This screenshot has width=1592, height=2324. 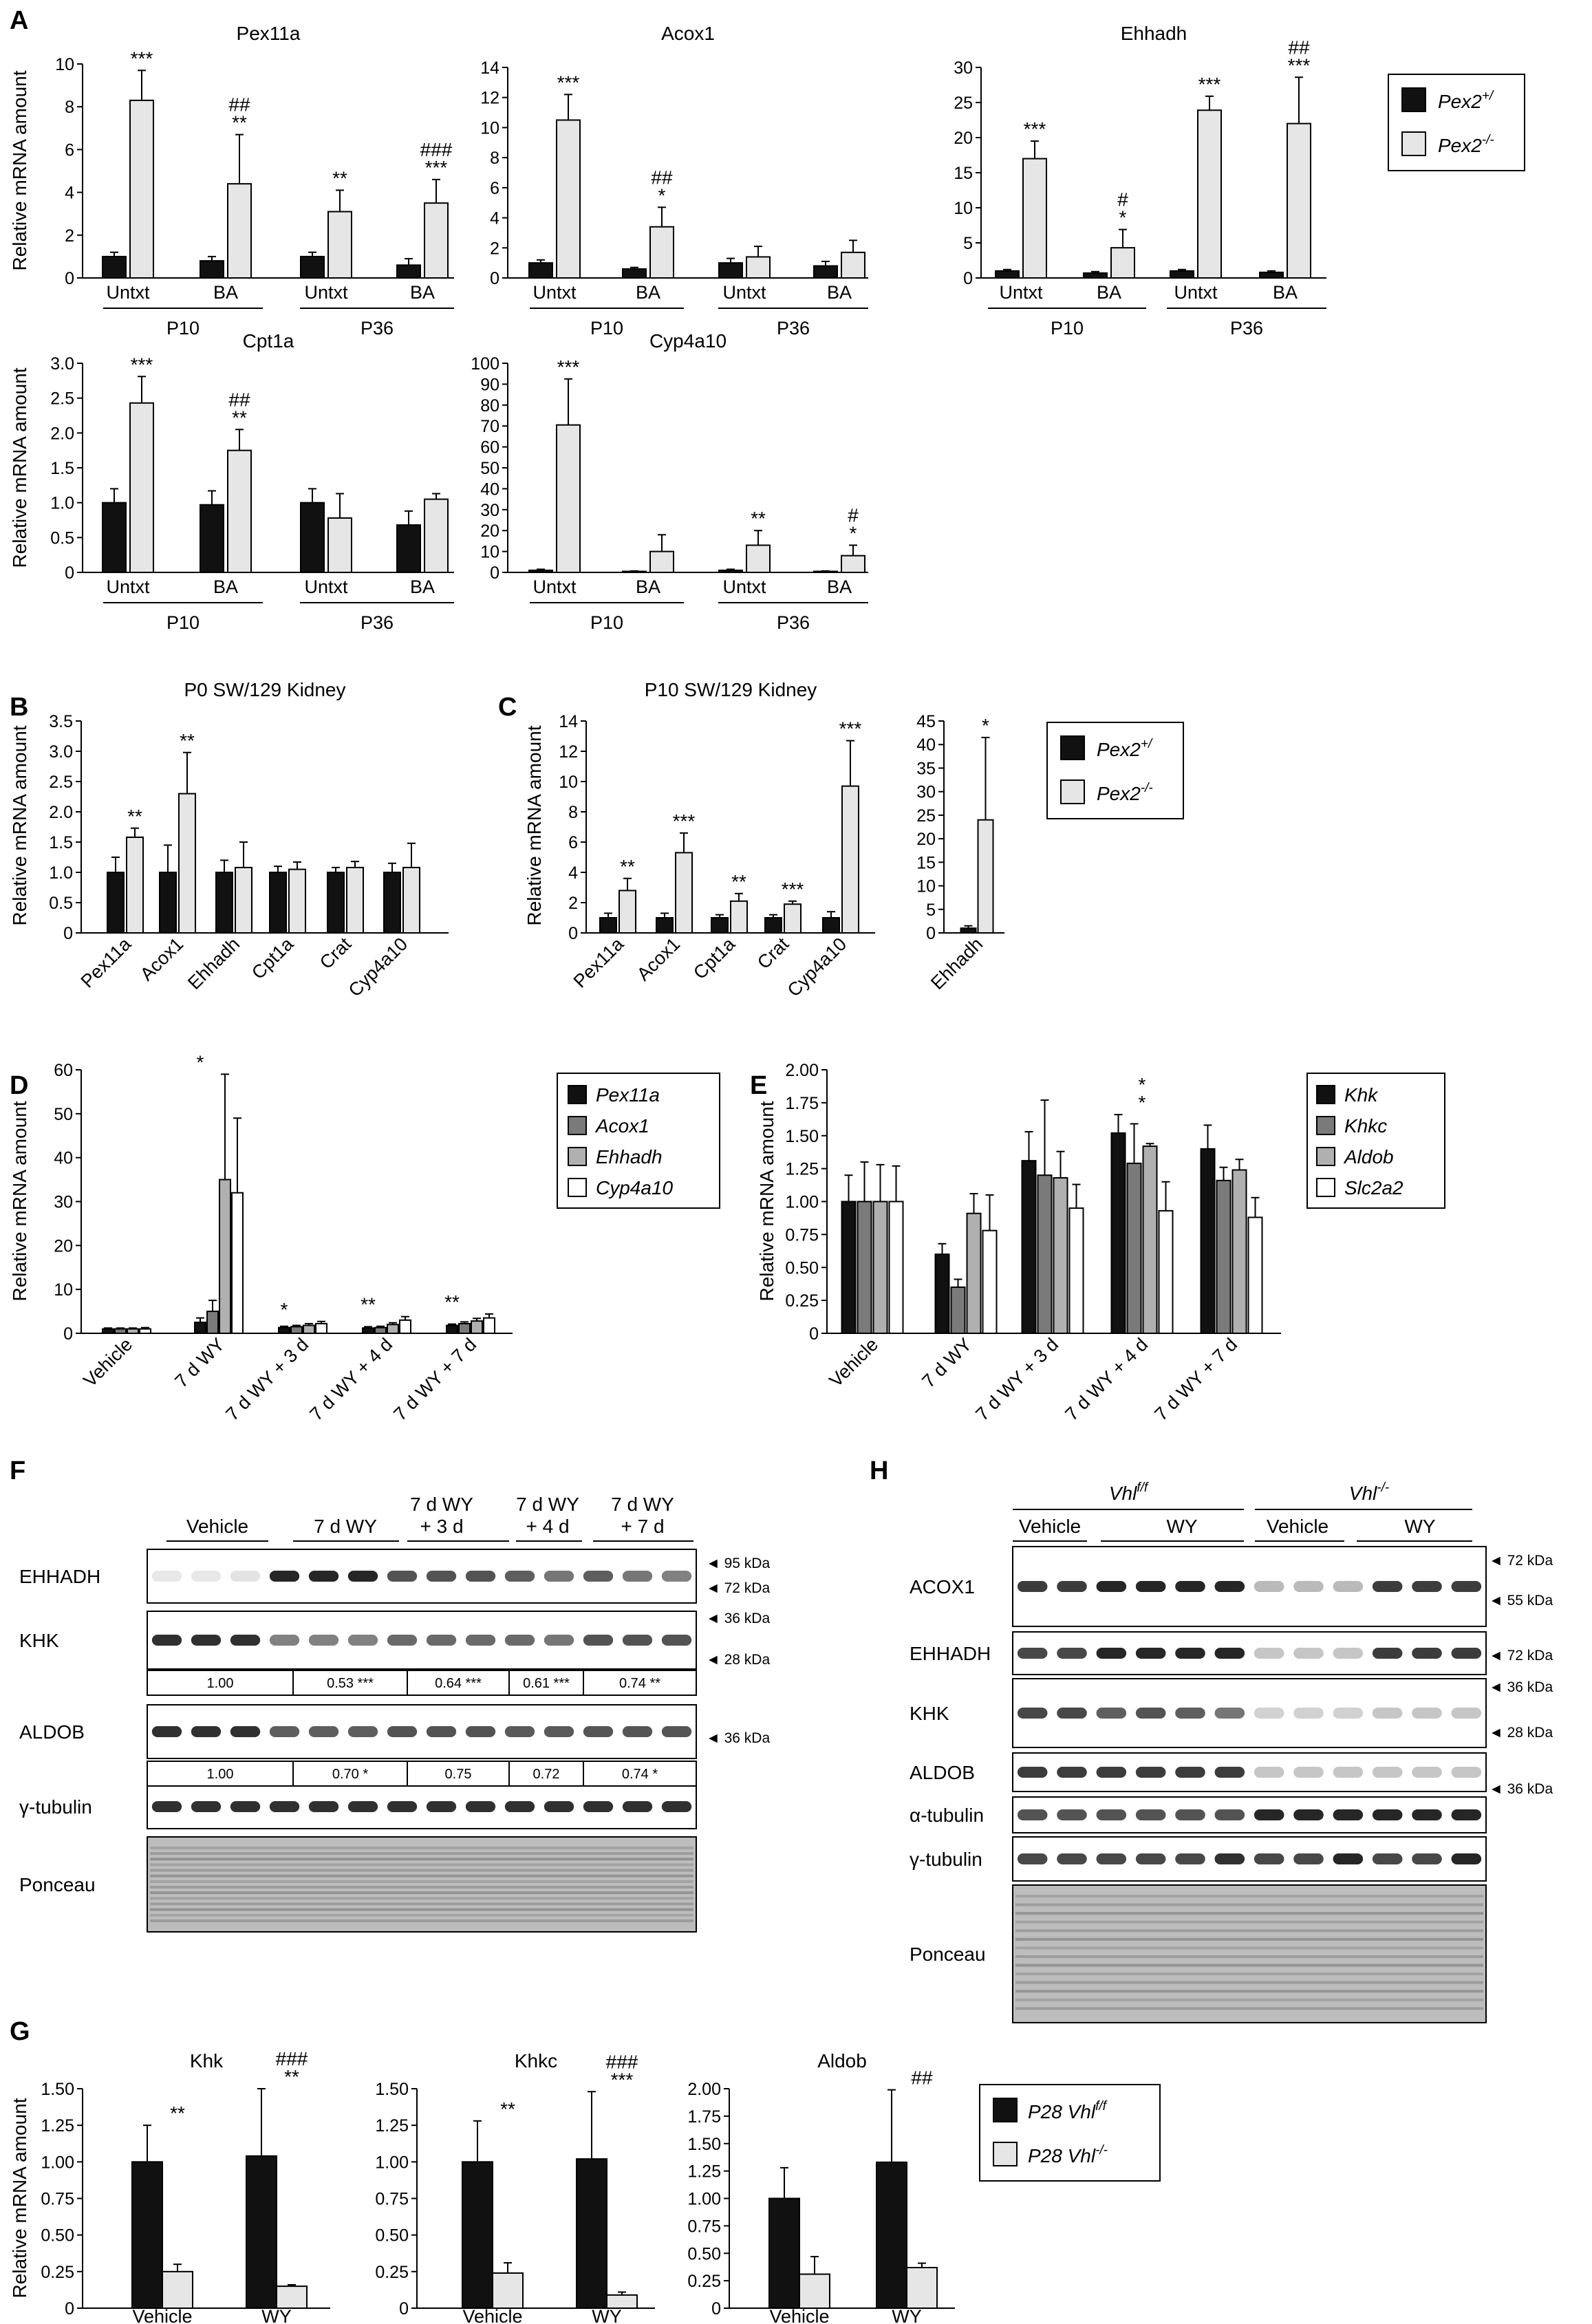 What do you see at coordinates (239, 105) in the screenshot?
I see `significance-label: ##` at bounding box center [239, 105].